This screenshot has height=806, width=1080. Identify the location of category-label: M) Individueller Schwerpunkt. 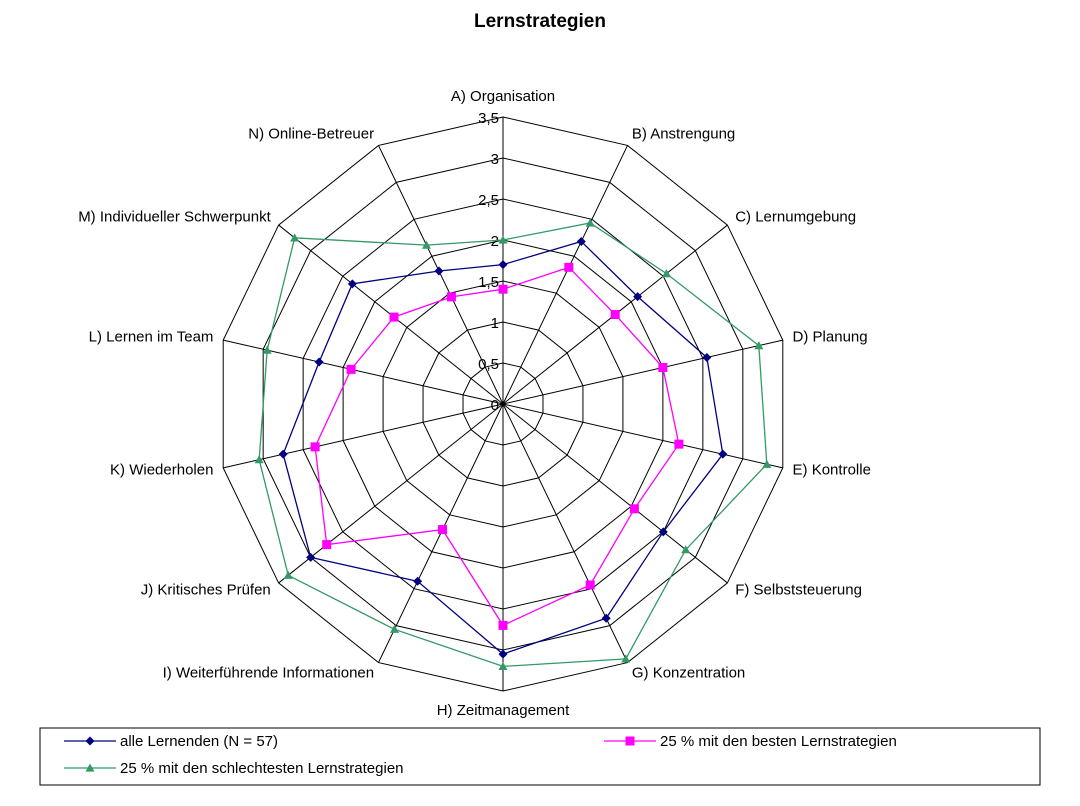
(174, 217).